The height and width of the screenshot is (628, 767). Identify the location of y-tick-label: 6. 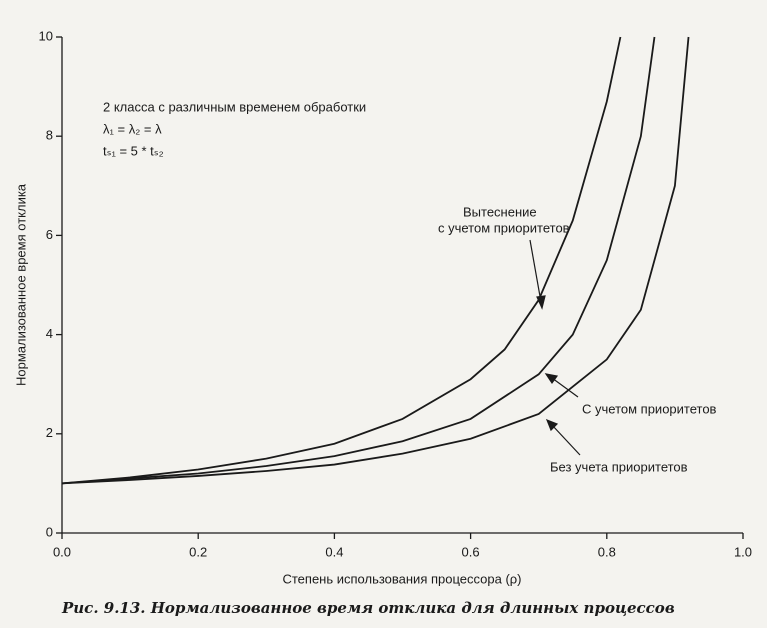
(49, 234).